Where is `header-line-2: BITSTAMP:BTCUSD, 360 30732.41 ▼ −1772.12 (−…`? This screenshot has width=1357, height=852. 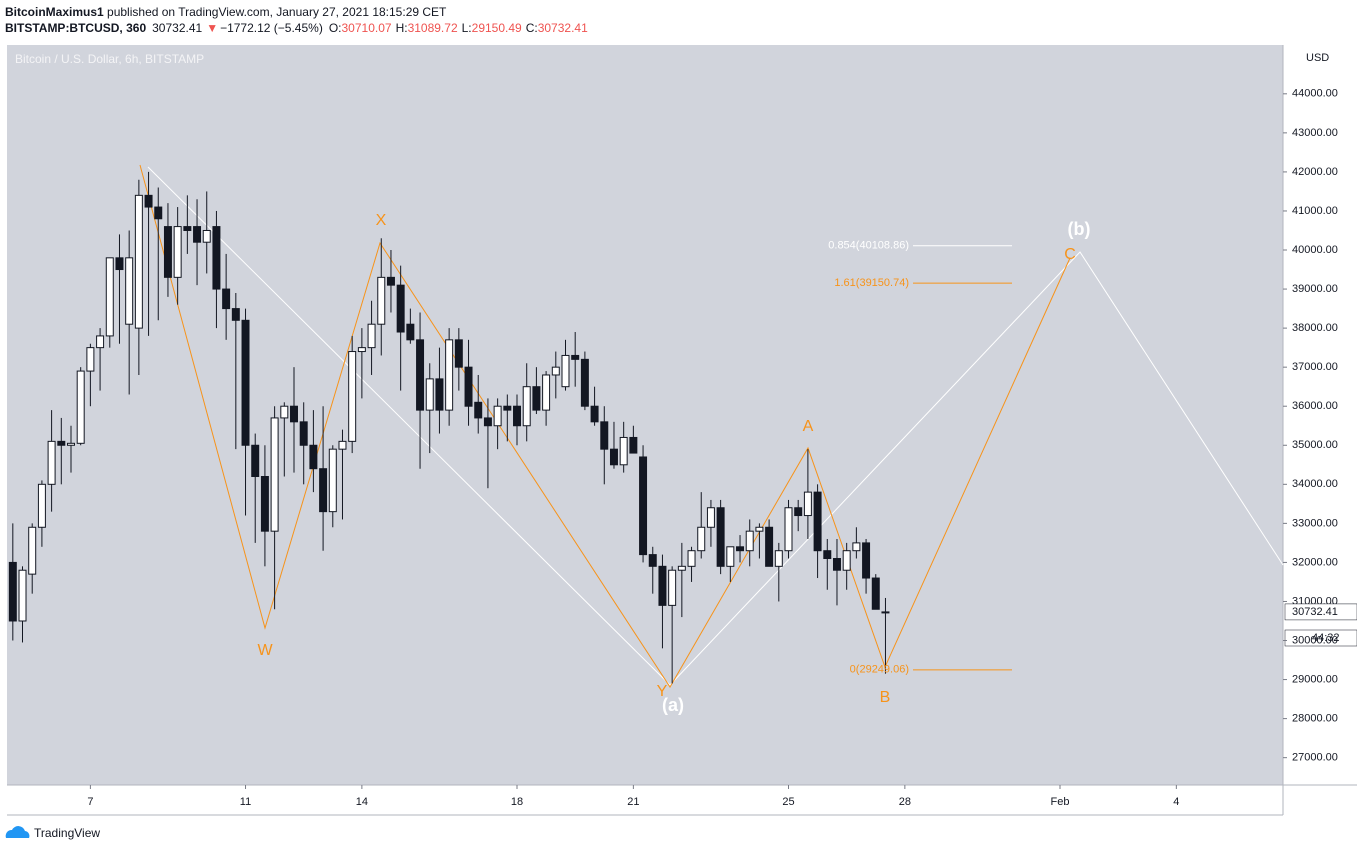 header-line-2: BITSTAMP:BTCUSD, 360 30732.41 ▼ −1772.12 (−… is located at coordinates (296, 28).